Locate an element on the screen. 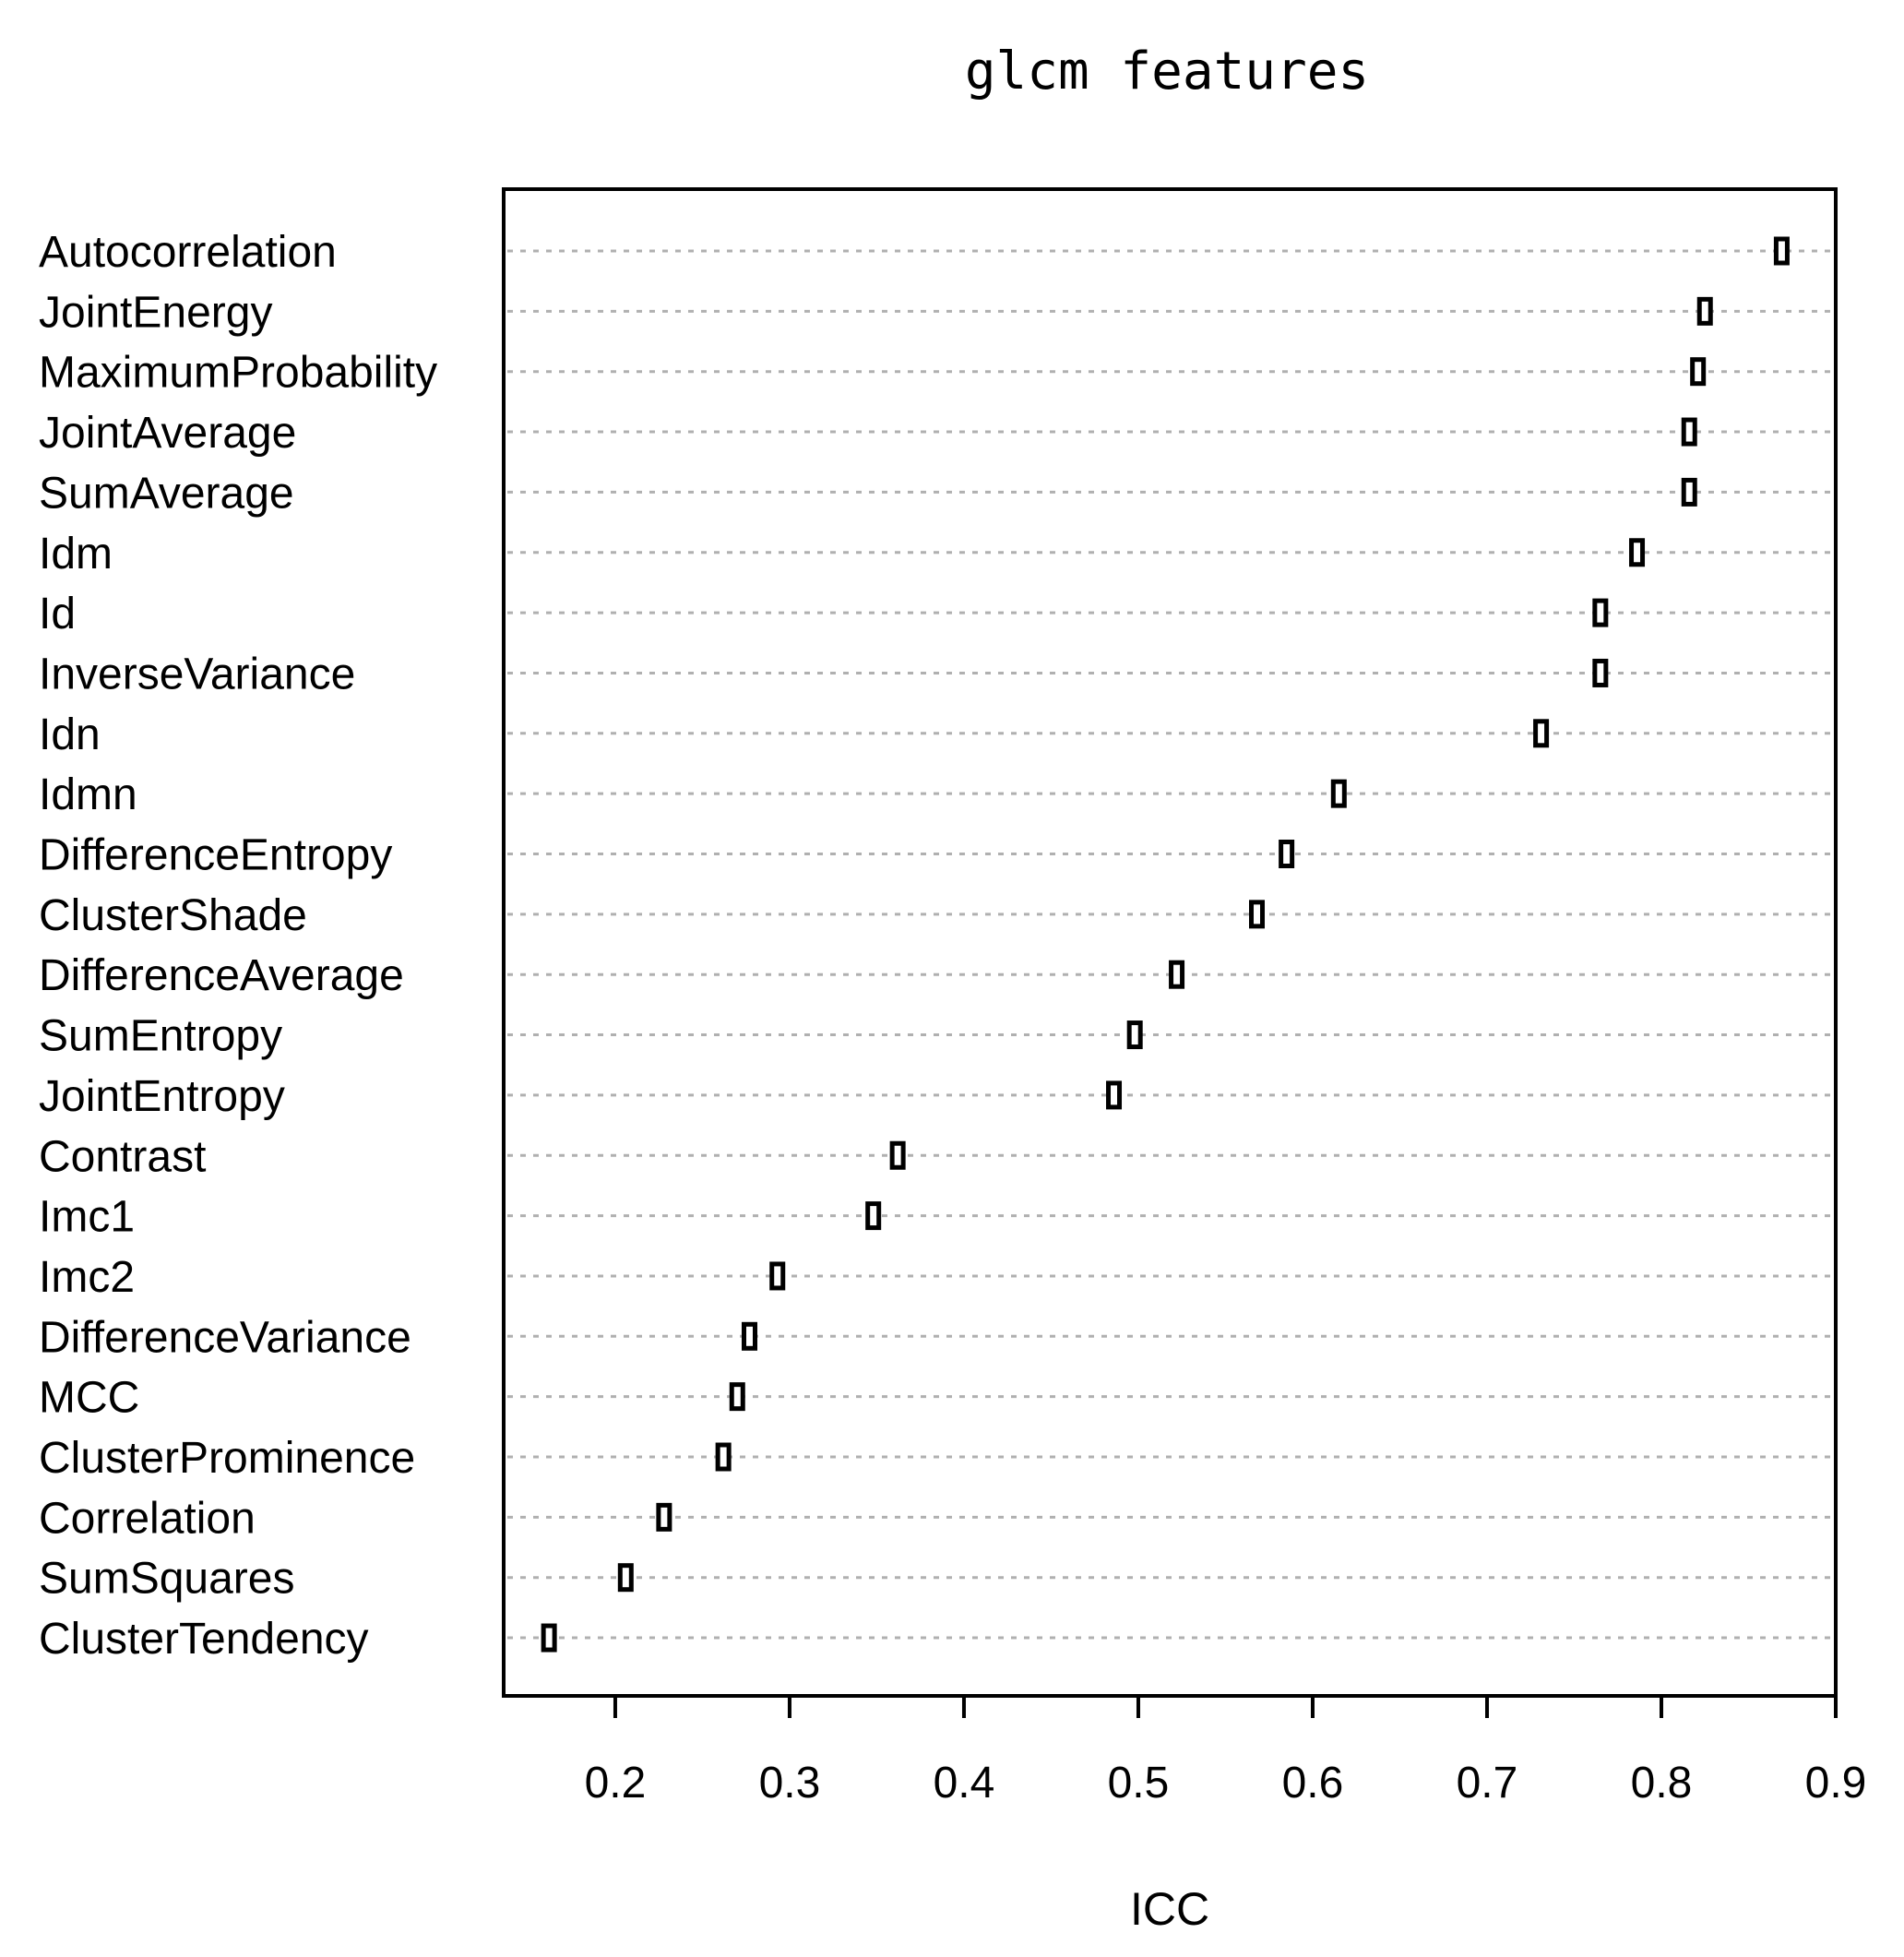 The height and width of the screenshot is (1957, 1904). x-axis: 0.2 0.3 0.4 0.5 0.6 0.7 0.8 0.9 is located at coordinates (1226, 1752).